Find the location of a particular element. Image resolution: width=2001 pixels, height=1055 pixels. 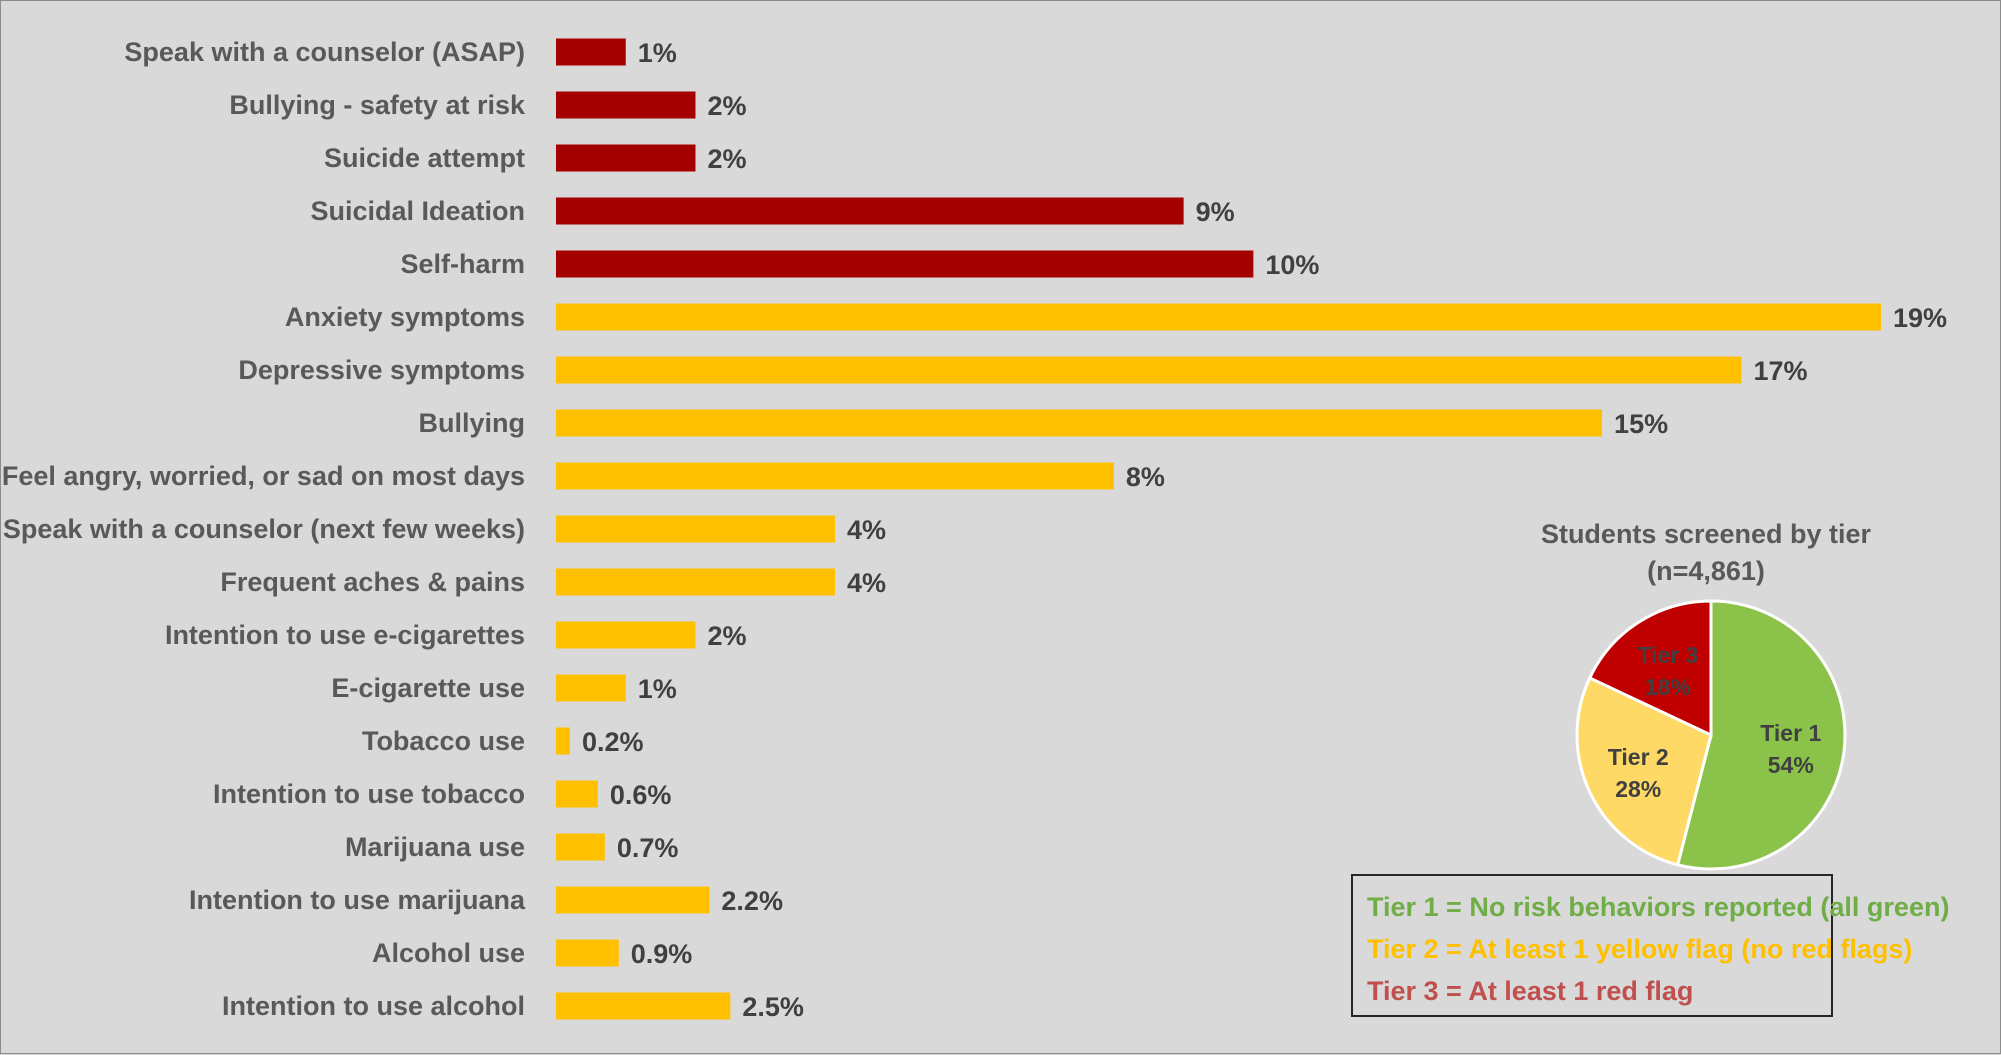

category-label: E-cigarette use is located at coordinates (428, 688).